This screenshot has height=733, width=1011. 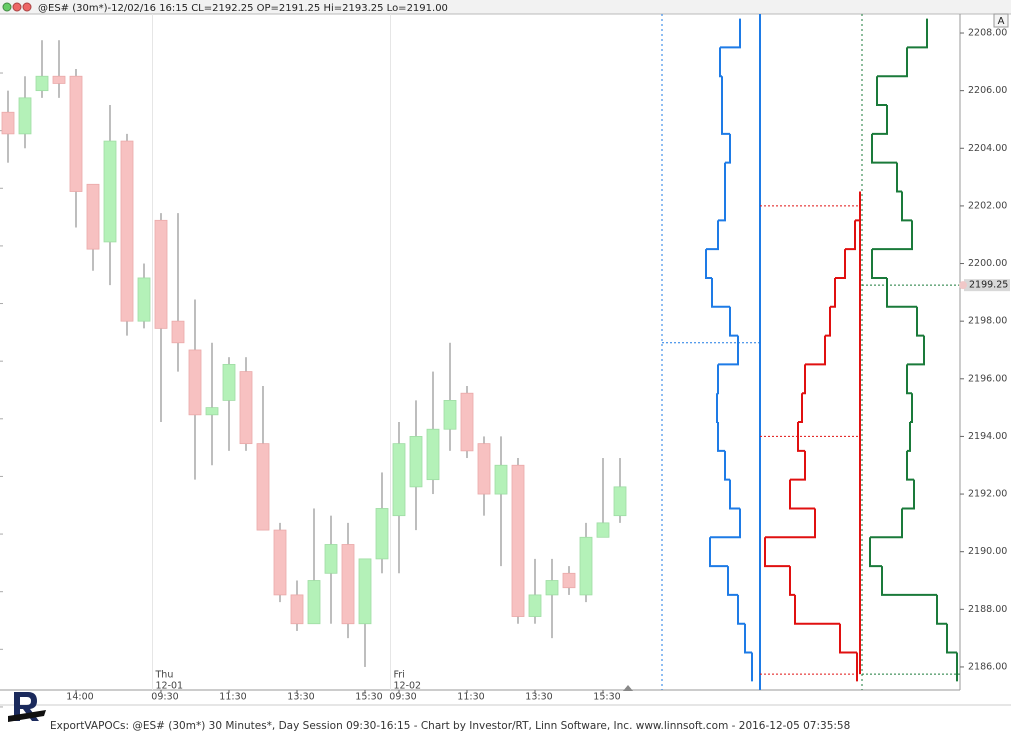 What do you see at coordinates (232, 697) in the screenshot?
I see `x-tick-label: 11:30` at bounding box center [232, 697].